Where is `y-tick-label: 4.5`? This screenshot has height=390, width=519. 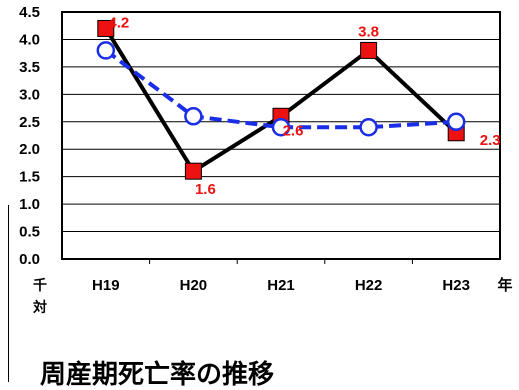 y-tick-label: 4.5 is located at coordinates (29, 12).